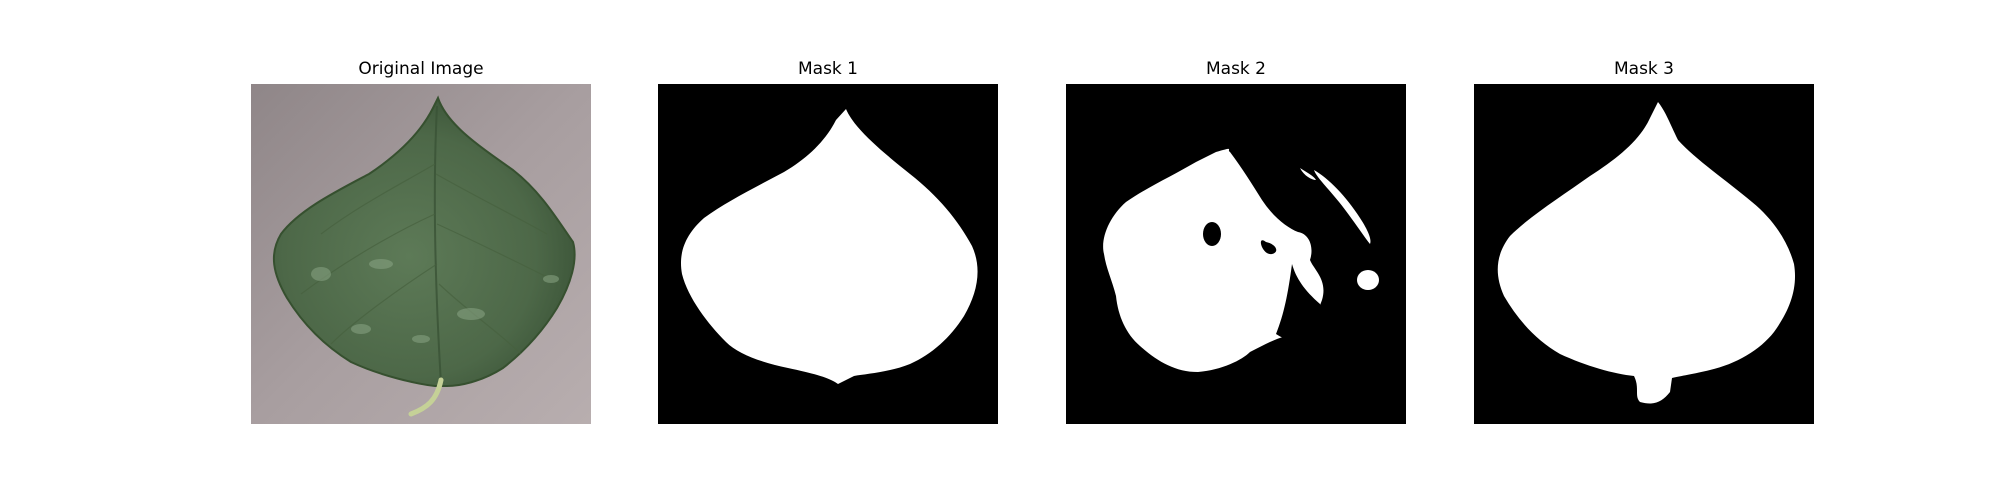  I want to click on leaf-blade, so click(424, 241).